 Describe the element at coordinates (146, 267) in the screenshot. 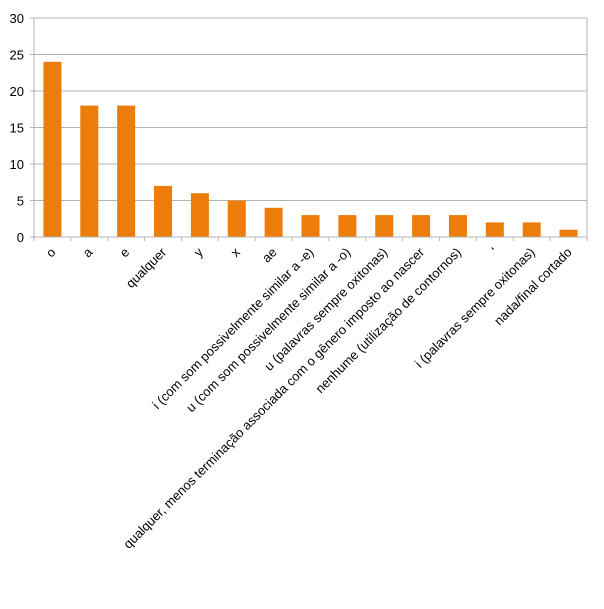

I see `x-tick-label: qualquer` at that location.